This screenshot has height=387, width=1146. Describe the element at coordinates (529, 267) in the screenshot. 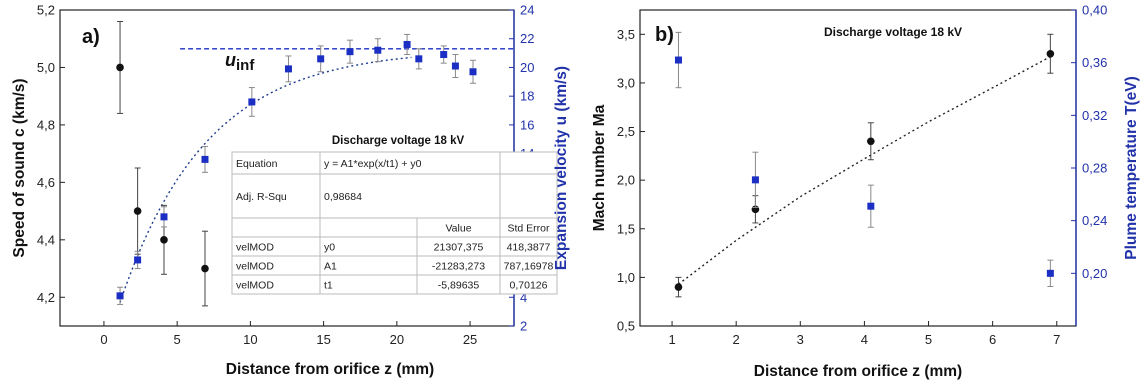

I see `fit-table-cell: 787,16978` at that location.